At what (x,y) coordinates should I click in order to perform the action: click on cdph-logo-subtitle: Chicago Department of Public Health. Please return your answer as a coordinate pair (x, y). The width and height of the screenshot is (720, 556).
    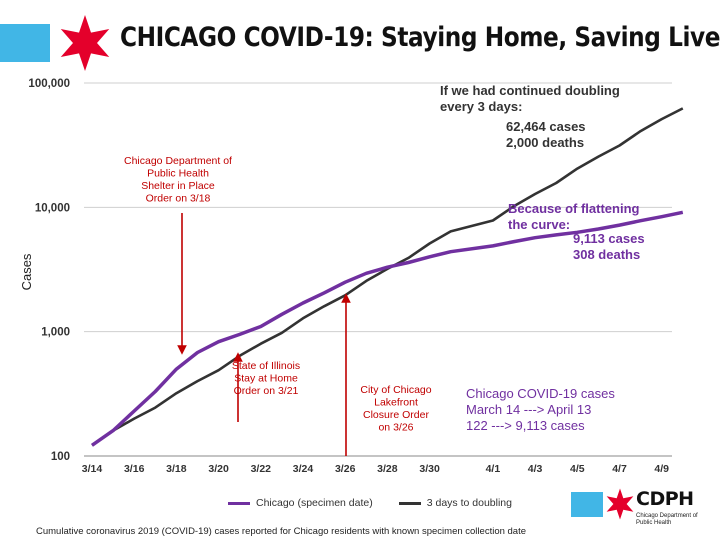
    Looking at the image, I should click on (667, 519).